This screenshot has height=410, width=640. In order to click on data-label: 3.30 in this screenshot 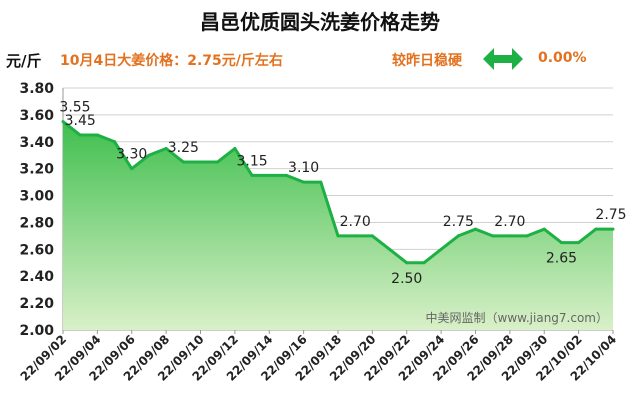, I will do `click(131, 155)`.